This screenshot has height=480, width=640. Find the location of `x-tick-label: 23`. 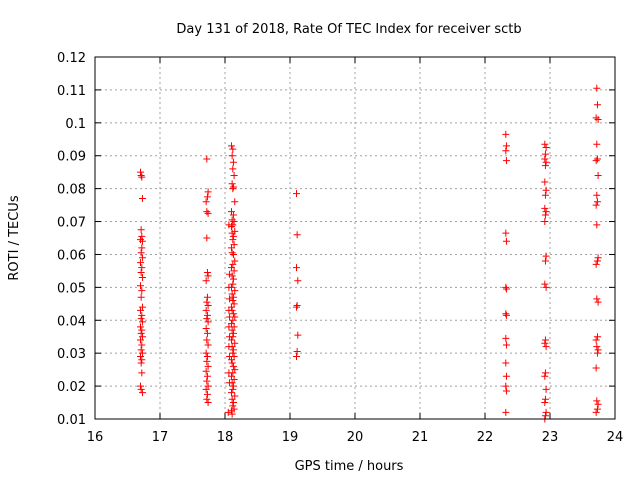

x-tick-label: 23 is located at coordinates (550, 437).